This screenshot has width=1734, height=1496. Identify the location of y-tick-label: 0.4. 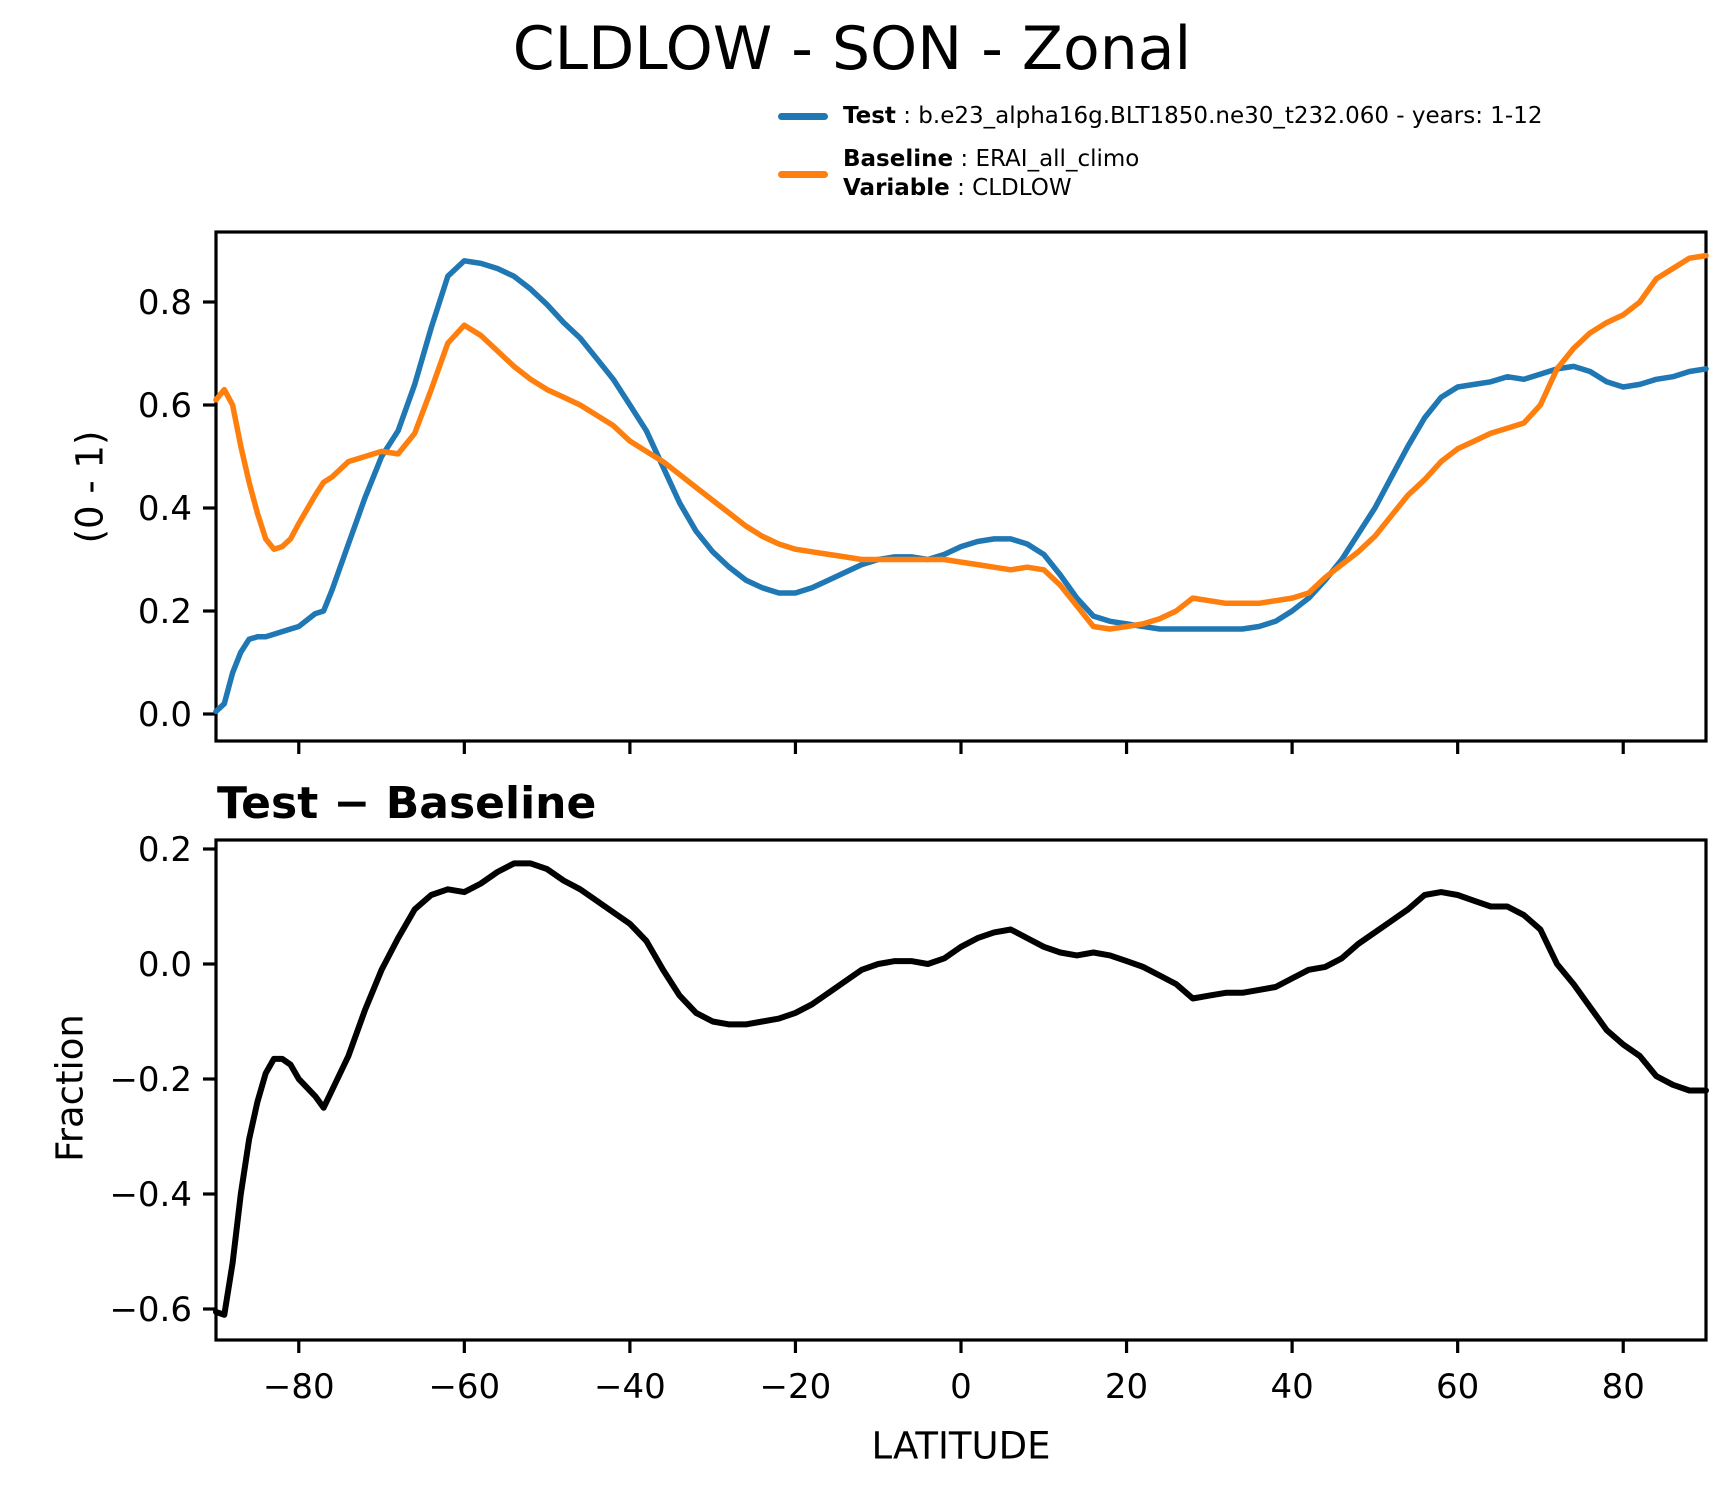
(165, 509).